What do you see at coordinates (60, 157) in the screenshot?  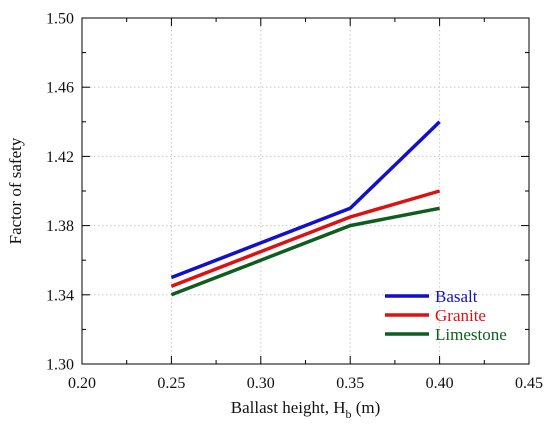 I see `y-tick-label: 1.42` at bounding box center [60, 157].